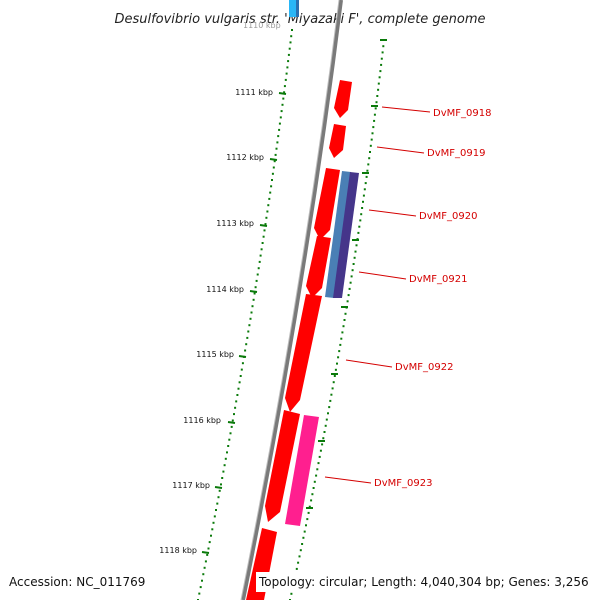 The width and height of the screenshot is (600, 600). I want to click on gene-next-red, so click(261, 564).